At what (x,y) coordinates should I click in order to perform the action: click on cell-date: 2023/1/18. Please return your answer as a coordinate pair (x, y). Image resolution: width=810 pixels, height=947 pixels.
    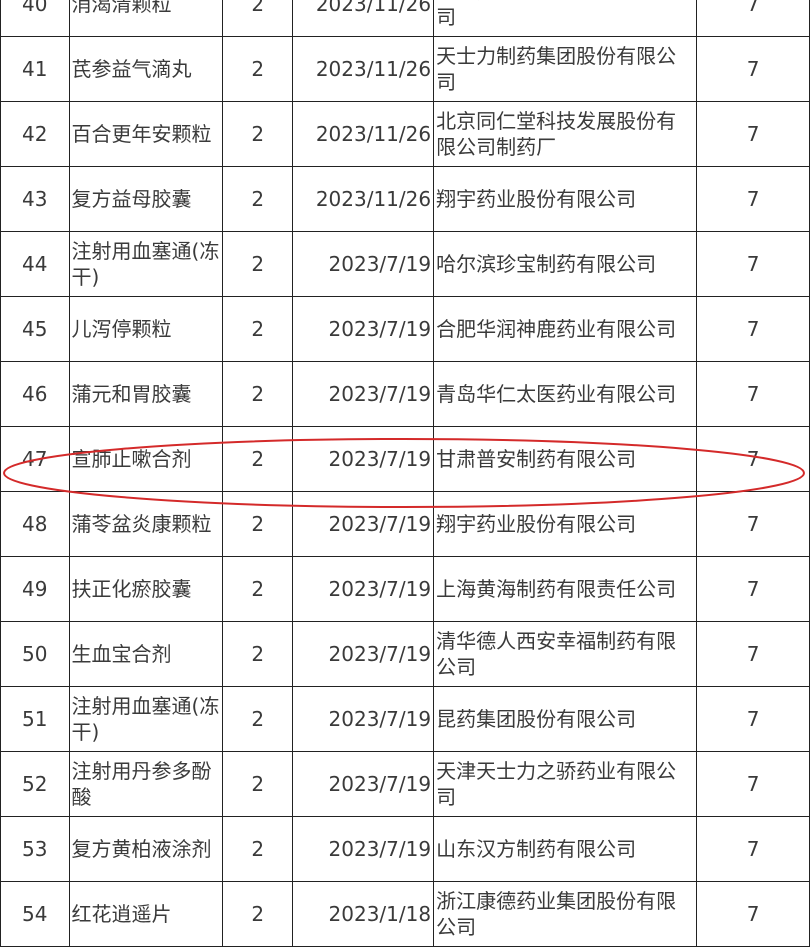
    Looking at the image, I should click on (363, 914).